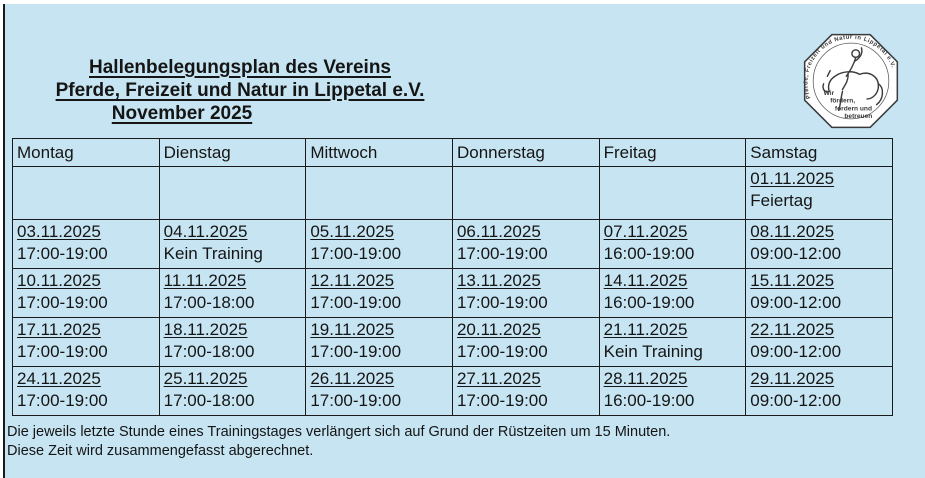 The height and width of the screenshot is (478, 925). I want to click on schedule-cell: 14.11.2025 16:00-19:00, so click(672, 293).